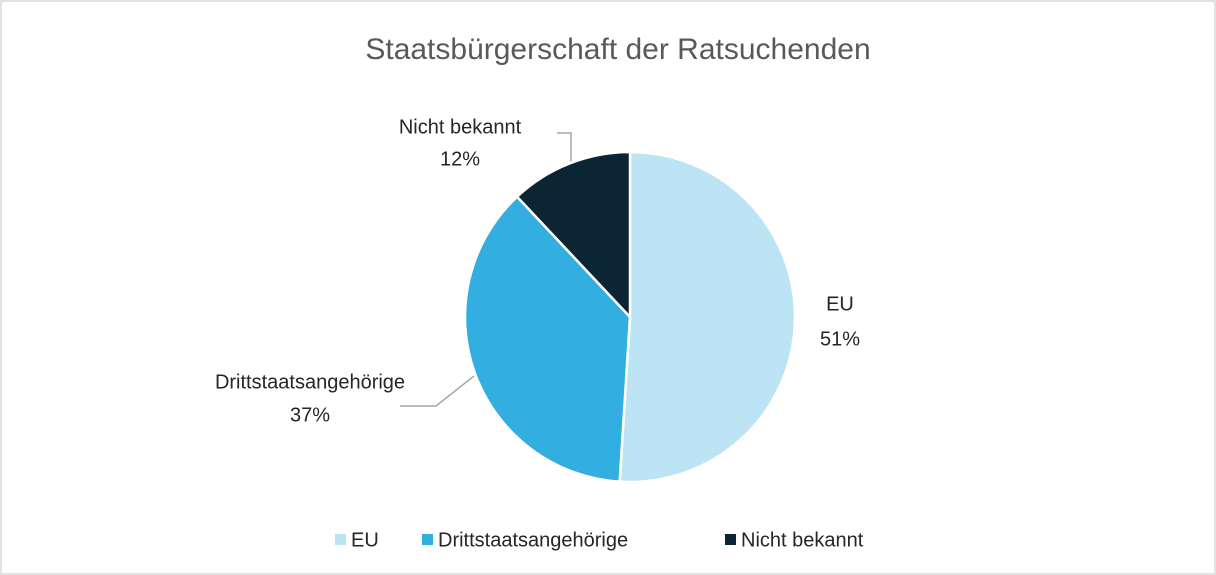  I want to click on legend-label: Drittstaatsangehörige, so click(533, 540).